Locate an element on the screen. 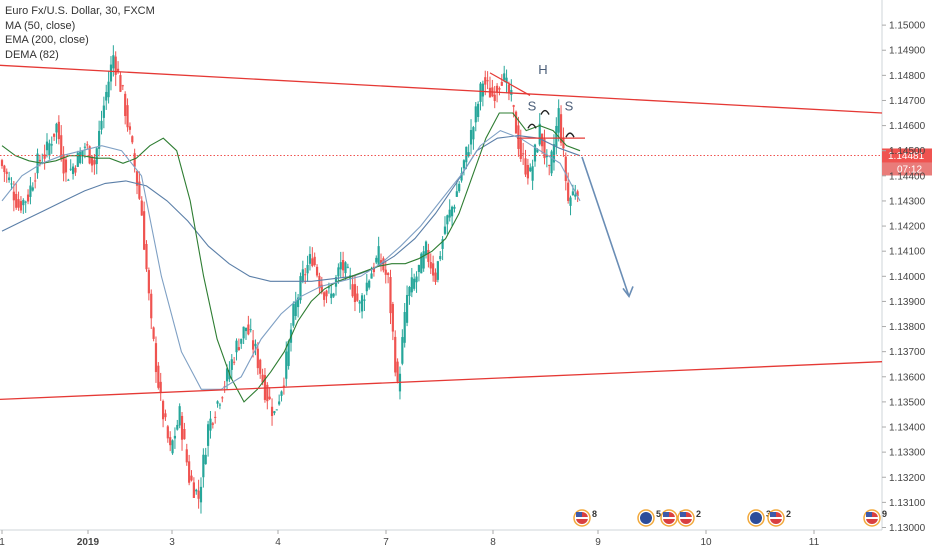  eu-flag-icon is located at coordinates (646, 518).